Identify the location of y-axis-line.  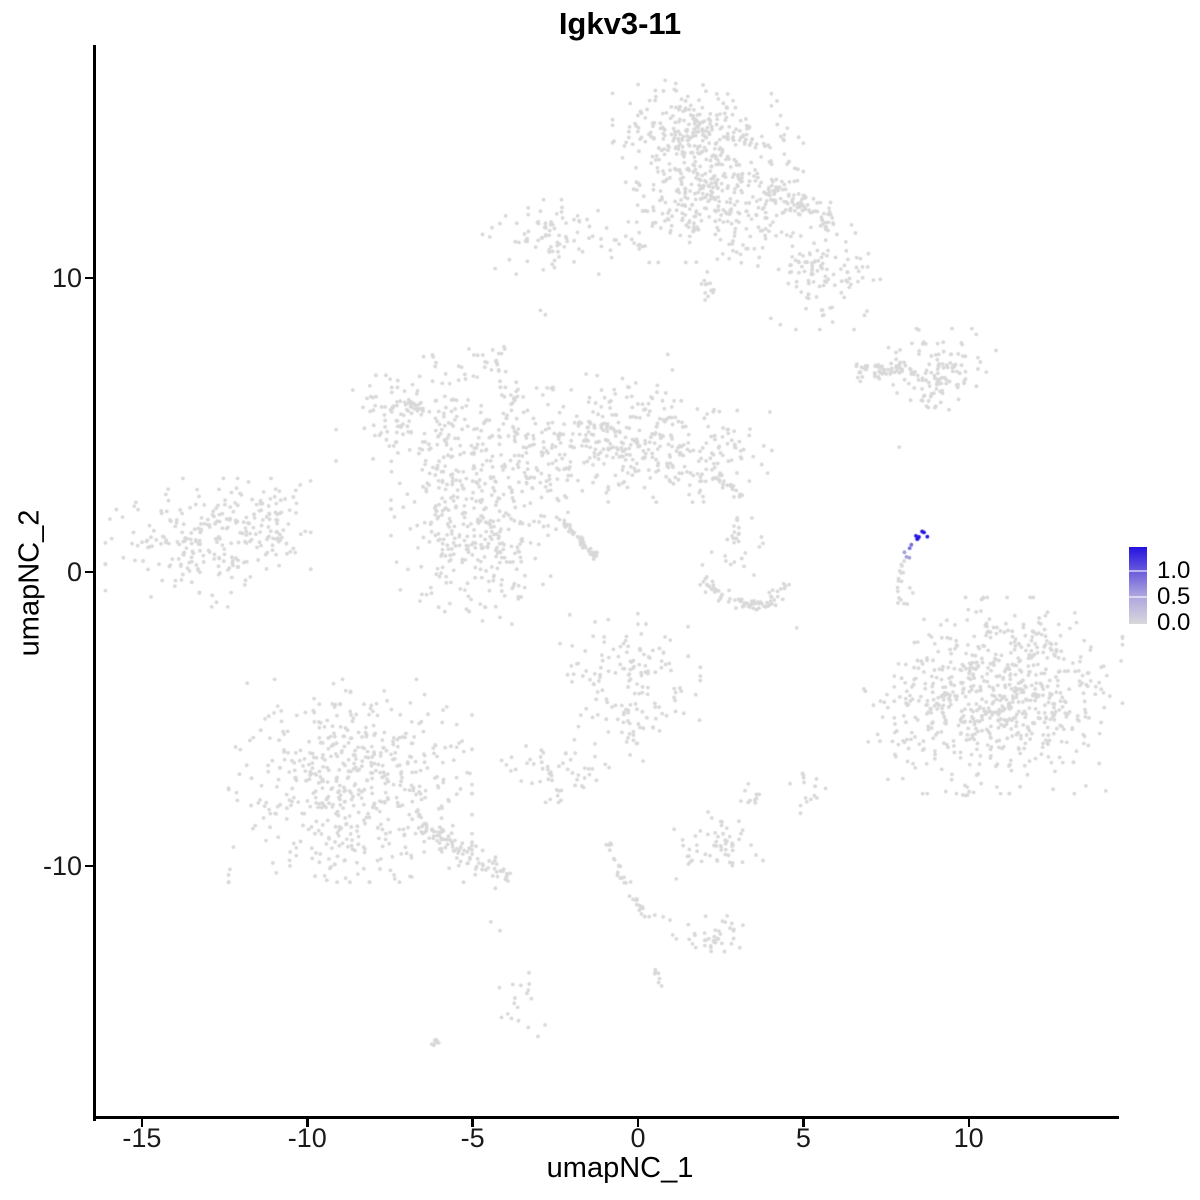
(94, 583).